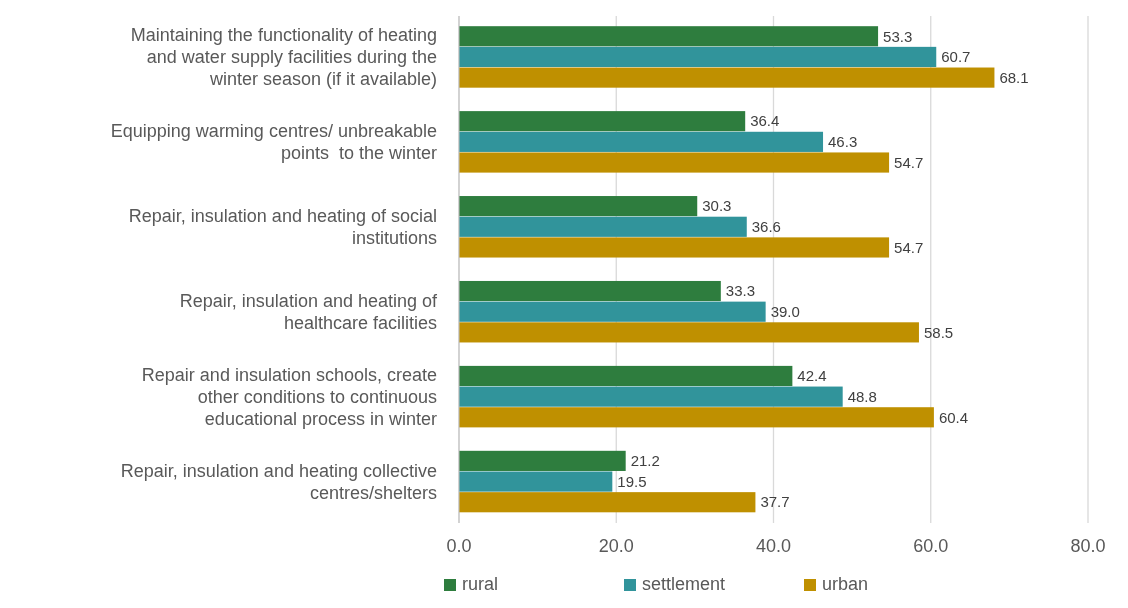 The width and height of the screenshot is (1128, 608). What do you see at coordinates (480, 584) in the screenshot?
I see `legend-label: rural` at bounding box center [480, 584].